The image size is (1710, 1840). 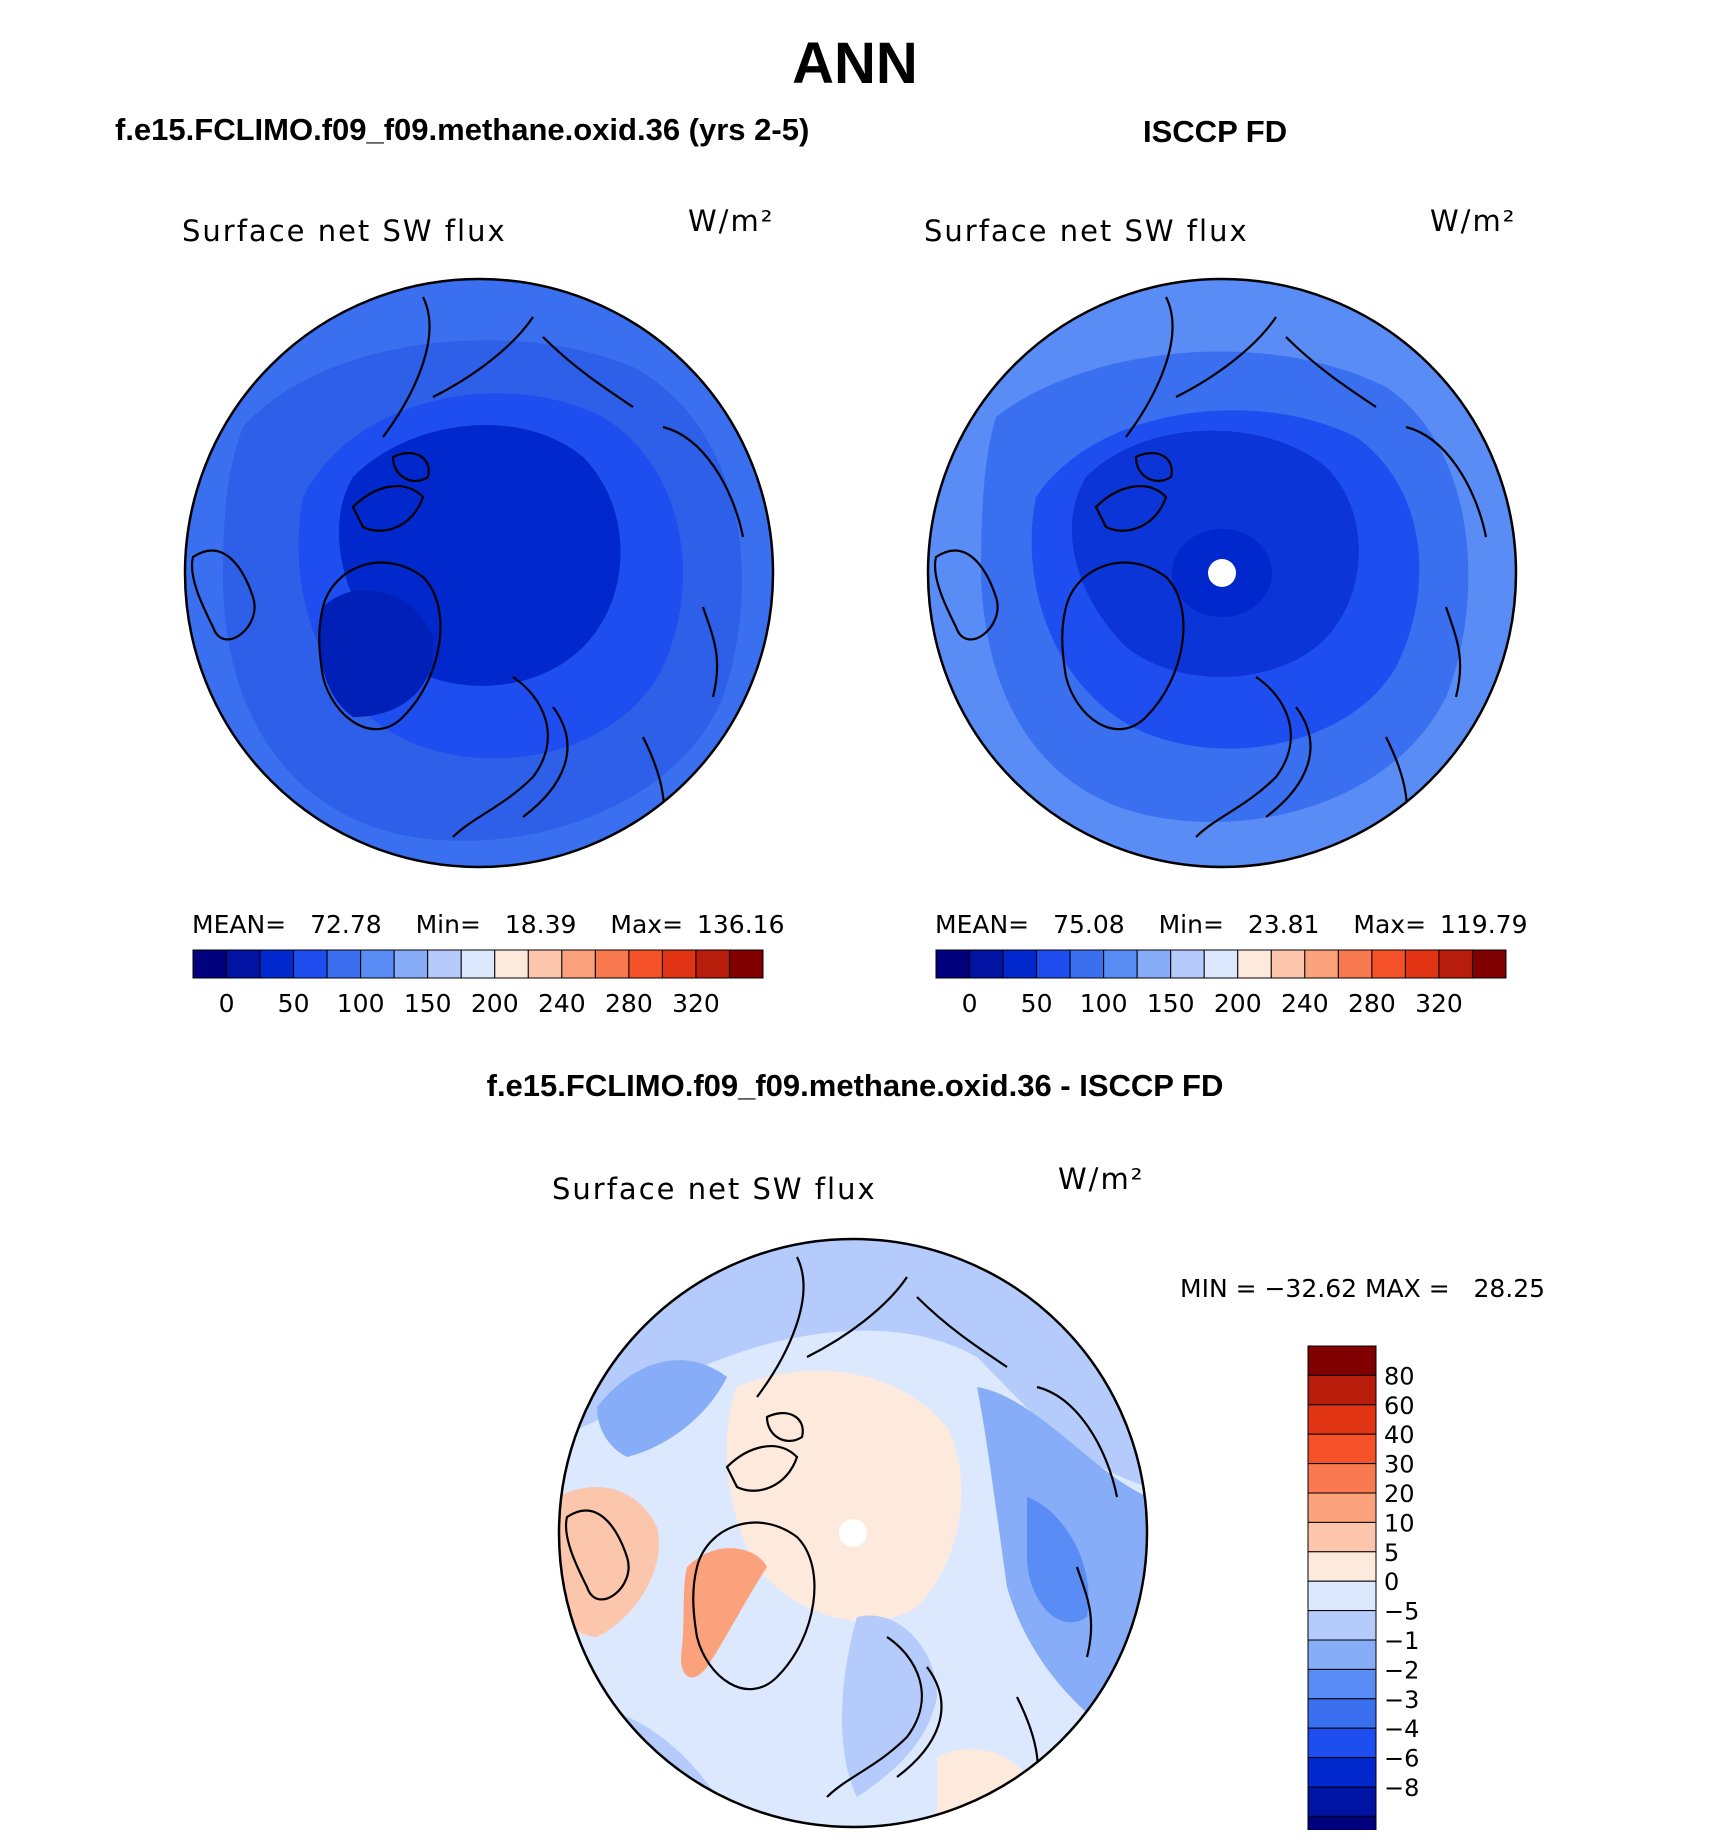 What do you see at coordinates (1399, 1435) in the screenshot?
I see `panel3-colorbar-tick-label: 40` at bounding box center [1399, 1435].